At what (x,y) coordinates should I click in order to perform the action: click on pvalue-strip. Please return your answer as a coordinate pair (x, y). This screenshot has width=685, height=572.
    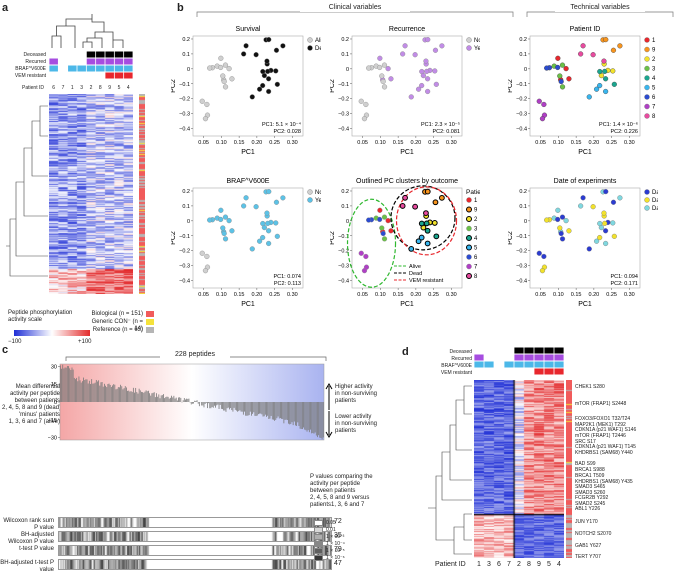
    Looking at the image, I should click on (195, 536).